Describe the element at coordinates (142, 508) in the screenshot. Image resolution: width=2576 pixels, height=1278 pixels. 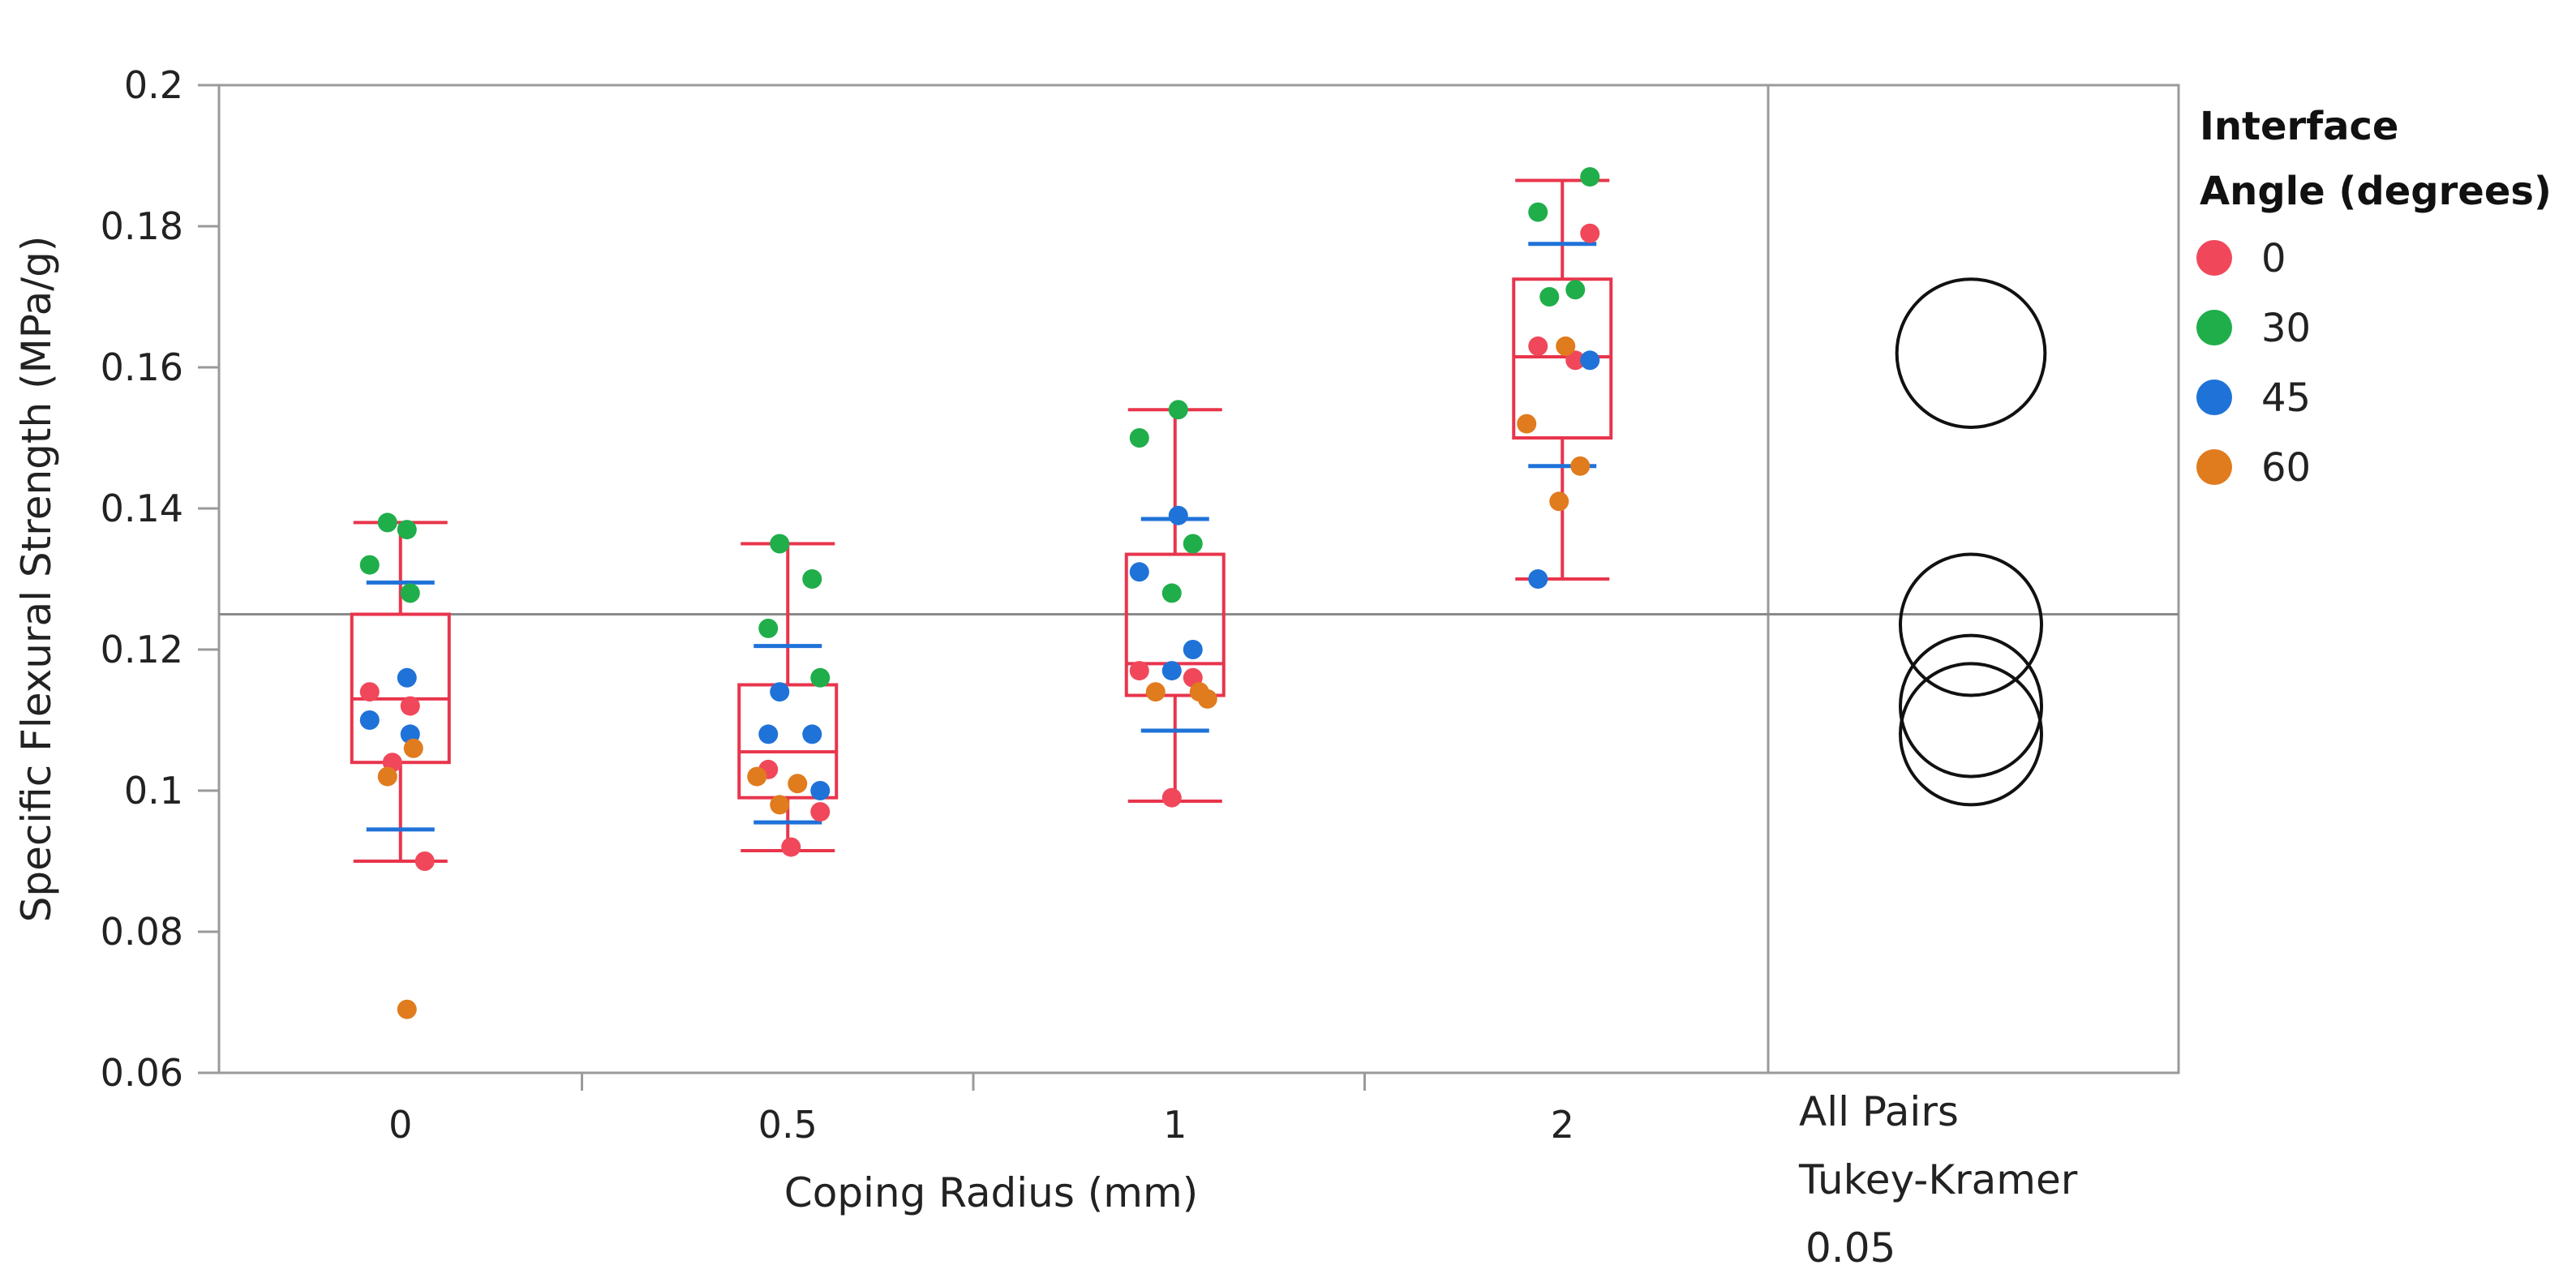
I see `y-tick-label: 0.14` at that location.